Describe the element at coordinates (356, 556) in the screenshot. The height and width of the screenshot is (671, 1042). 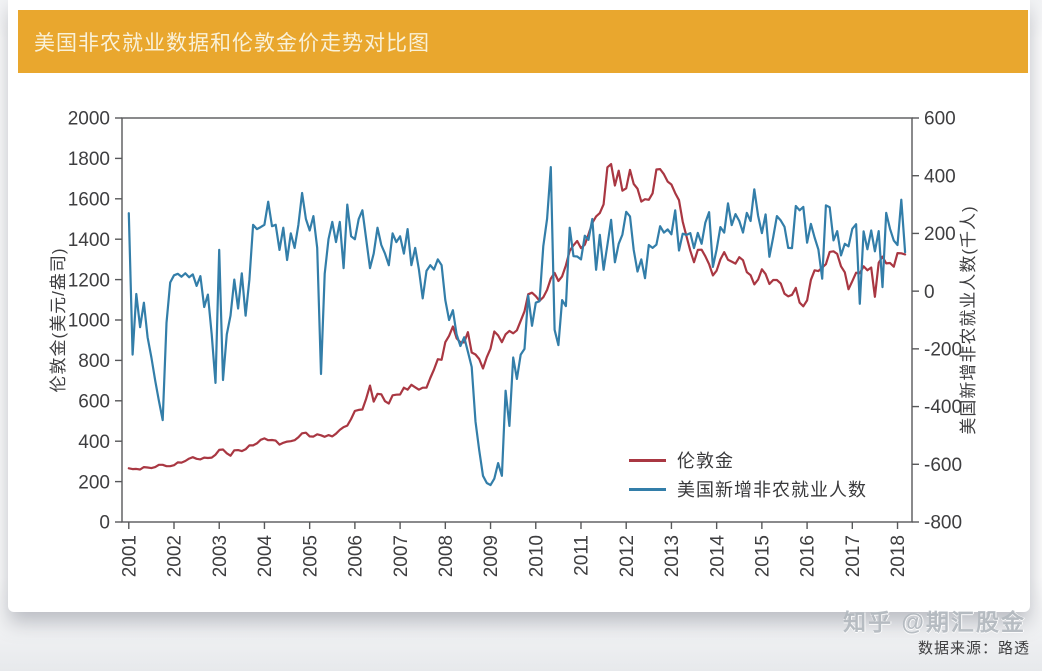
I see `x-tick-label: 2006` at that location.